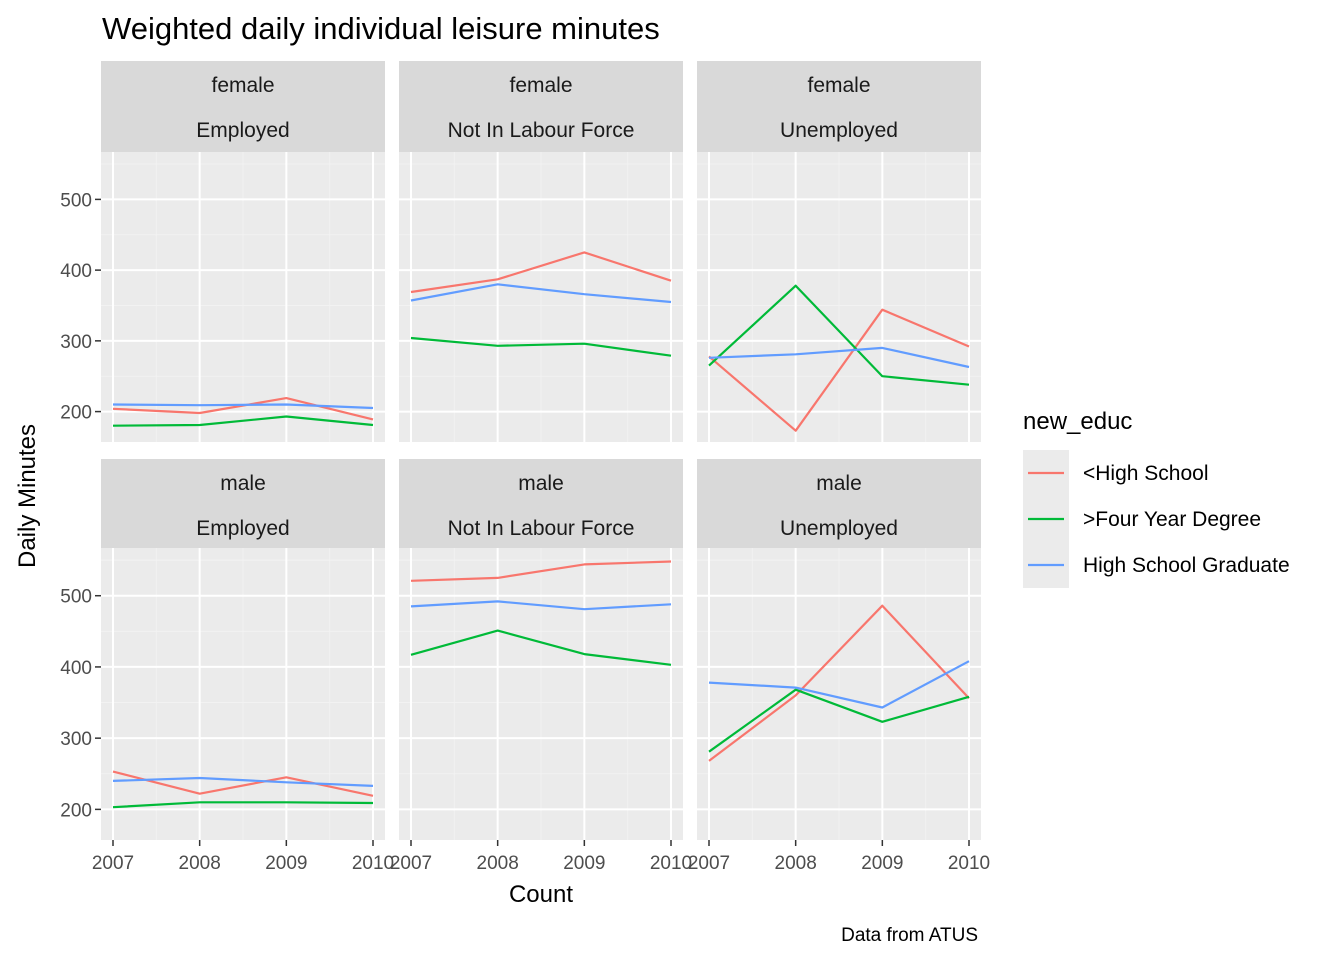 This screenshot has height=960, width=1344. I want to click on panel-female-not-in-labour-force: female Not In Labour Force, so click(541, 251).